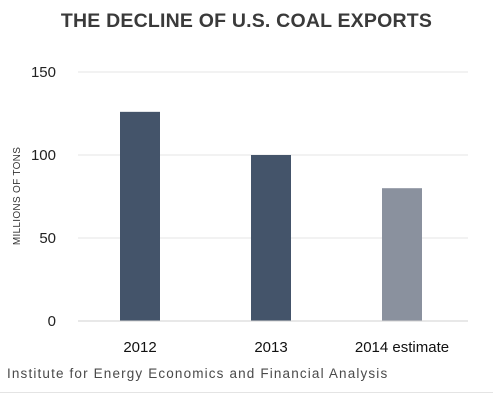  What do you see at coordinates (47, 238) in the screenshot?
I see `y-tick-label: 50` at bounding box center [47, 238].